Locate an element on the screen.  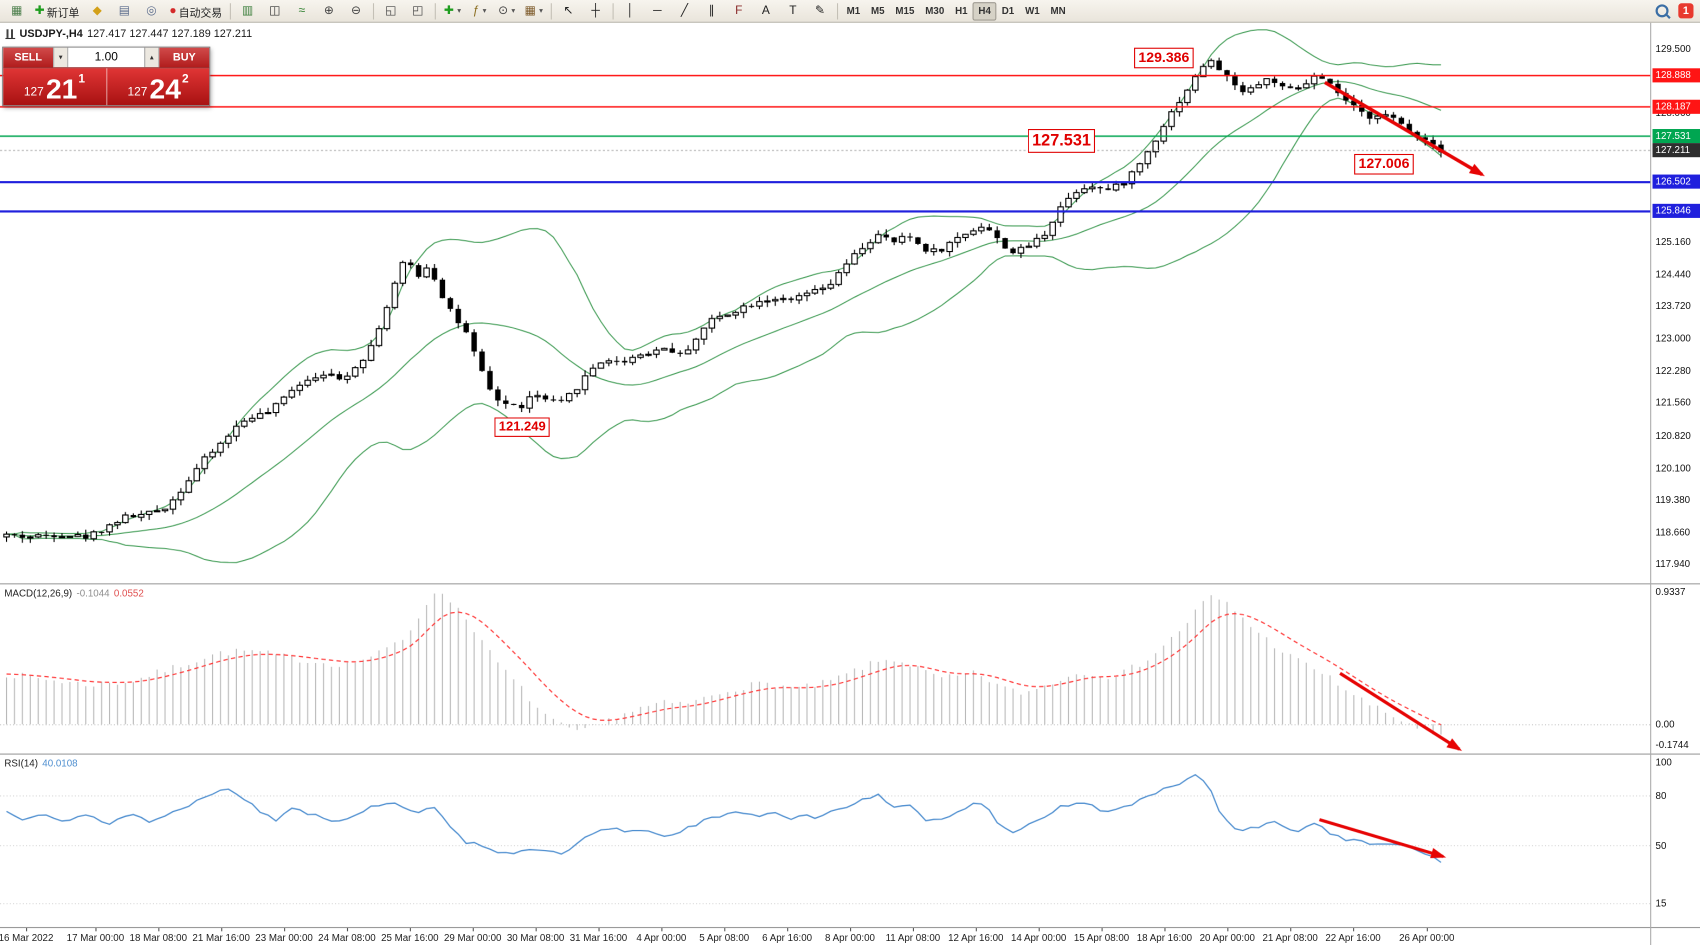
timeframe-m15: M15 is located at coordinates (905, 11).